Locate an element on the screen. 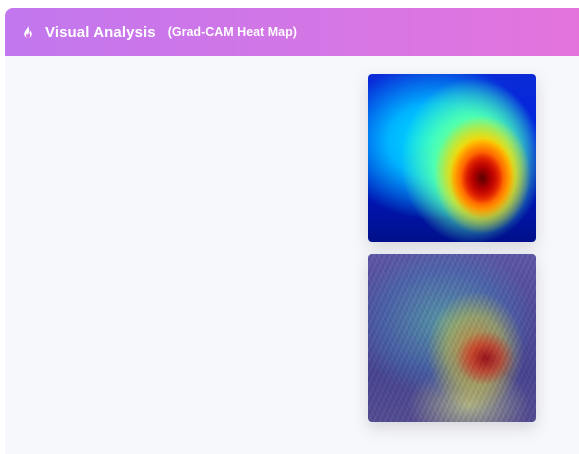  grad-cam-heatmap-image is located at coordinates (452, 158).